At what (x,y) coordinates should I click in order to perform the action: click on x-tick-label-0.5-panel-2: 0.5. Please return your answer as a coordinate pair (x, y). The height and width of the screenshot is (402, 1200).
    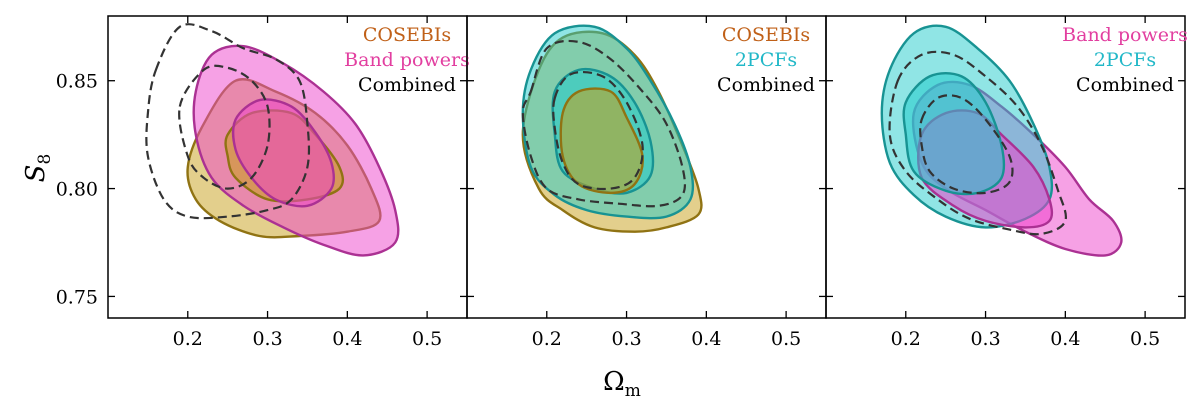
    Looking at the image, I should click on (786, 339).